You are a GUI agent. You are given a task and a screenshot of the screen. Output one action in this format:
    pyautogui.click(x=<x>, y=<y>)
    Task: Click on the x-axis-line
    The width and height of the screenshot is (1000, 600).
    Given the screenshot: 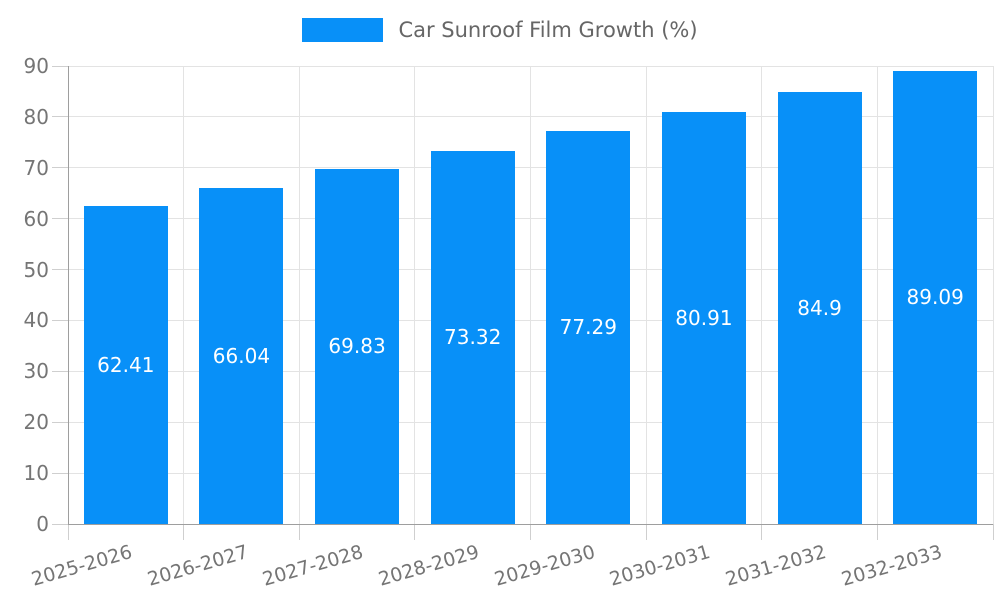 What is the action you would take?
    pyautogui.click(x=530, y=524)
    